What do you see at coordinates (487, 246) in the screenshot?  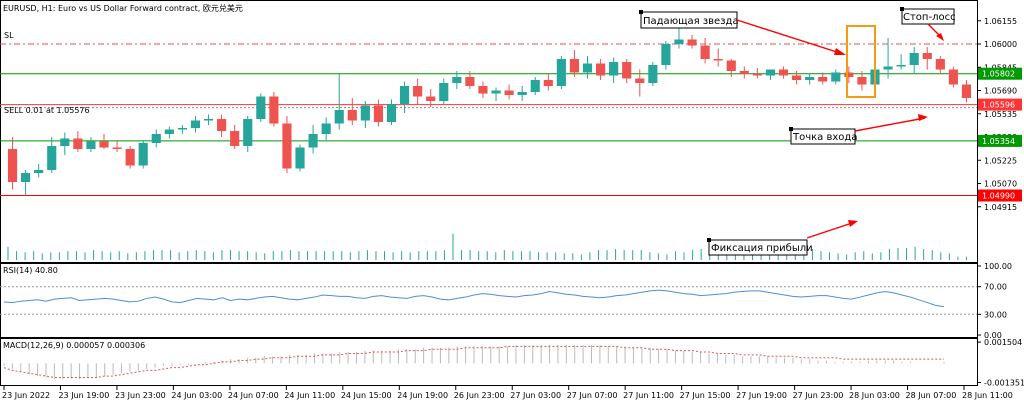 I see `volume-bars` at bounding box center [487, 246].